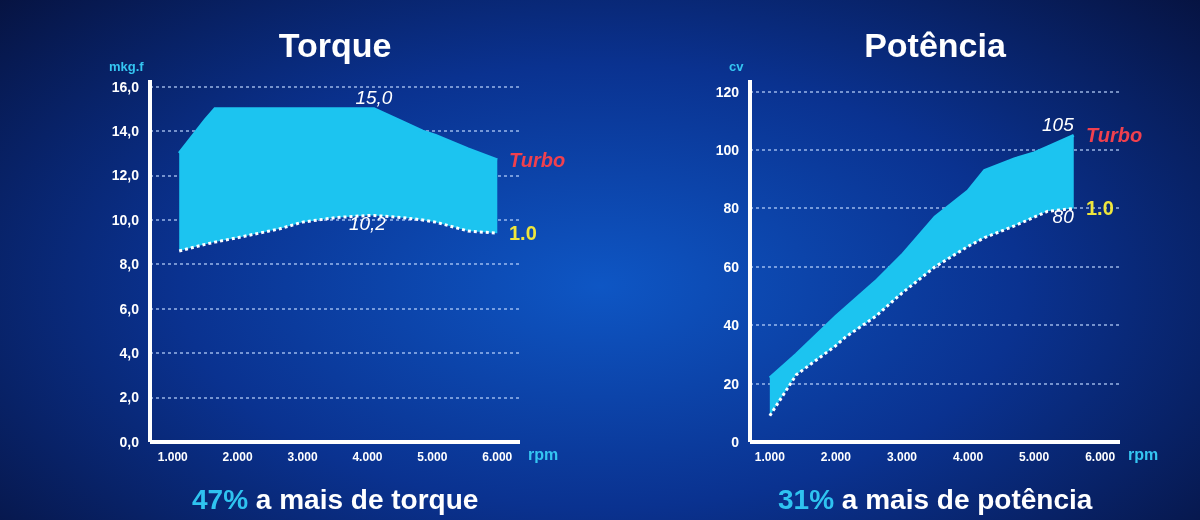  I want to click on chart-title: Potência, so click(935, 44).